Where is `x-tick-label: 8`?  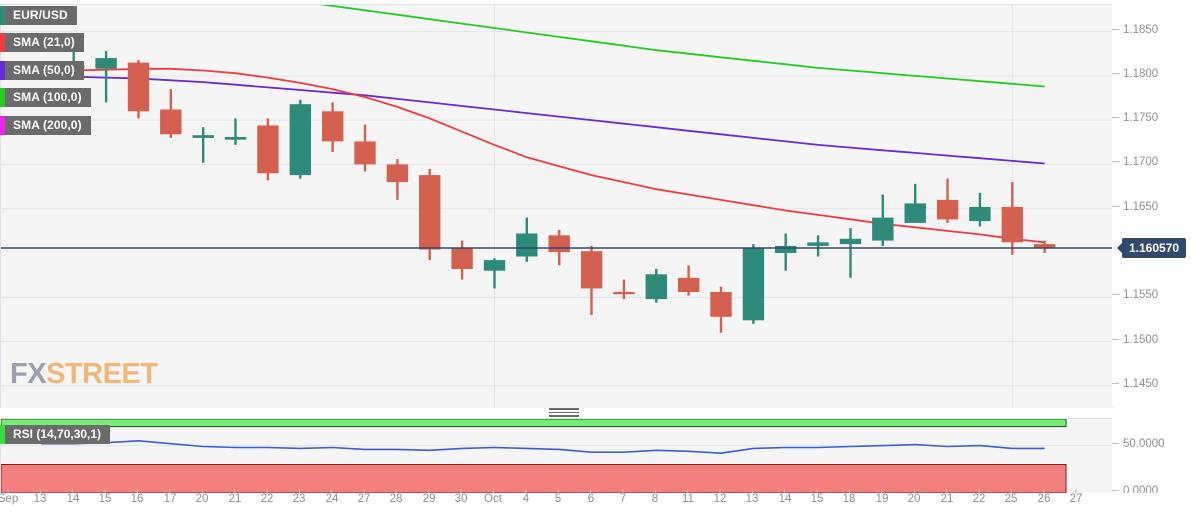
x-tick-label: 8 is located at coordinates (655, 499).